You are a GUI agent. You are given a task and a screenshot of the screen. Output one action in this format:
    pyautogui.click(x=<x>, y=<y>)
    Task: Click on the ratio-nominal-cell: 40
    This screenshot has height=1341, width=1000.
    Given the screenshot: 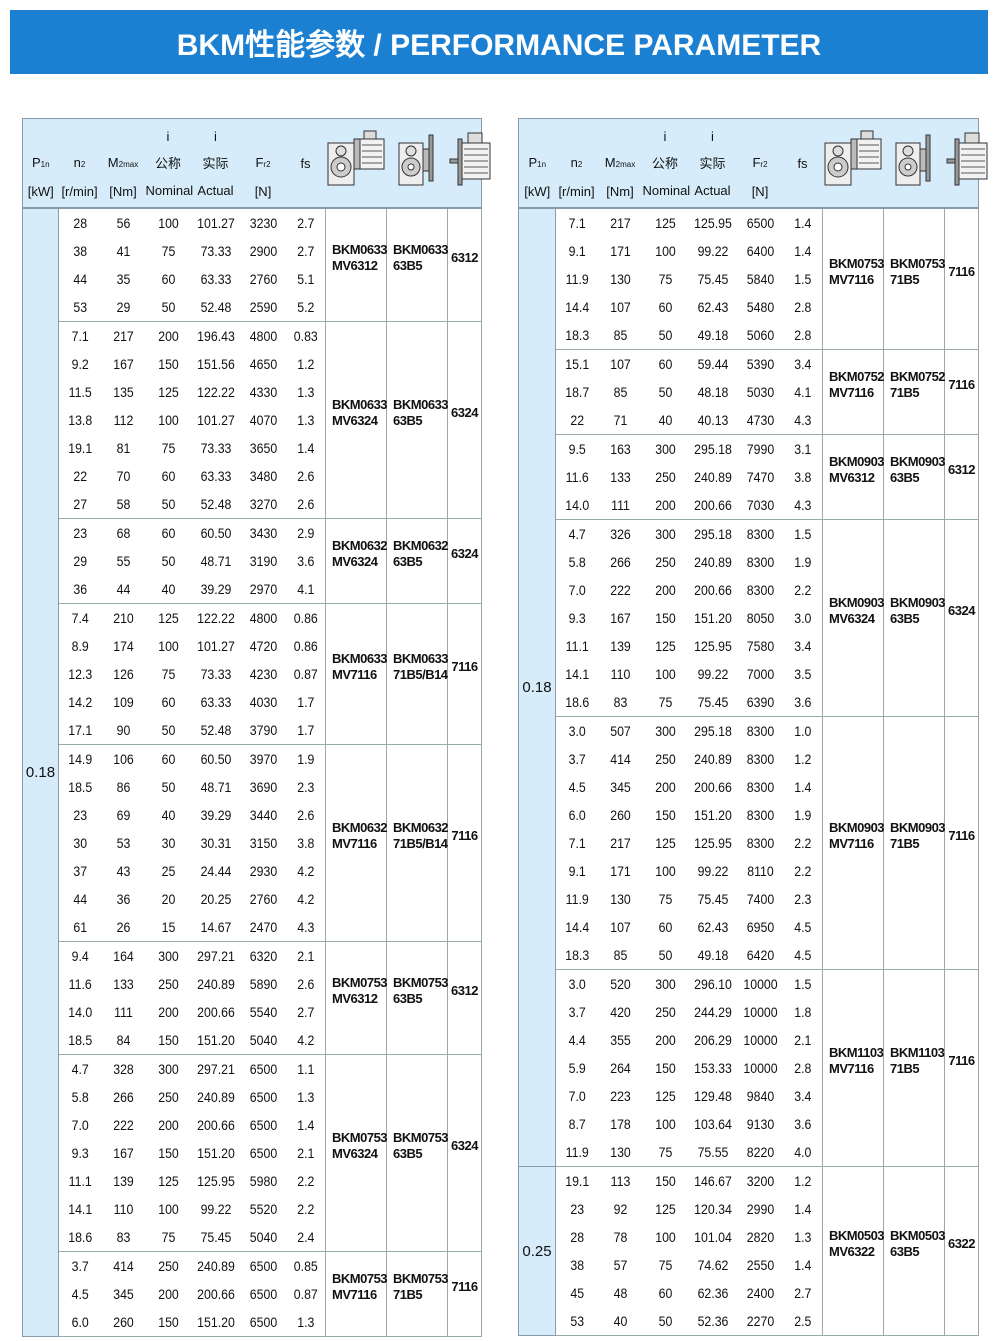 What is the action you would take?
    pyautogui.click(x=168, y=589)
    